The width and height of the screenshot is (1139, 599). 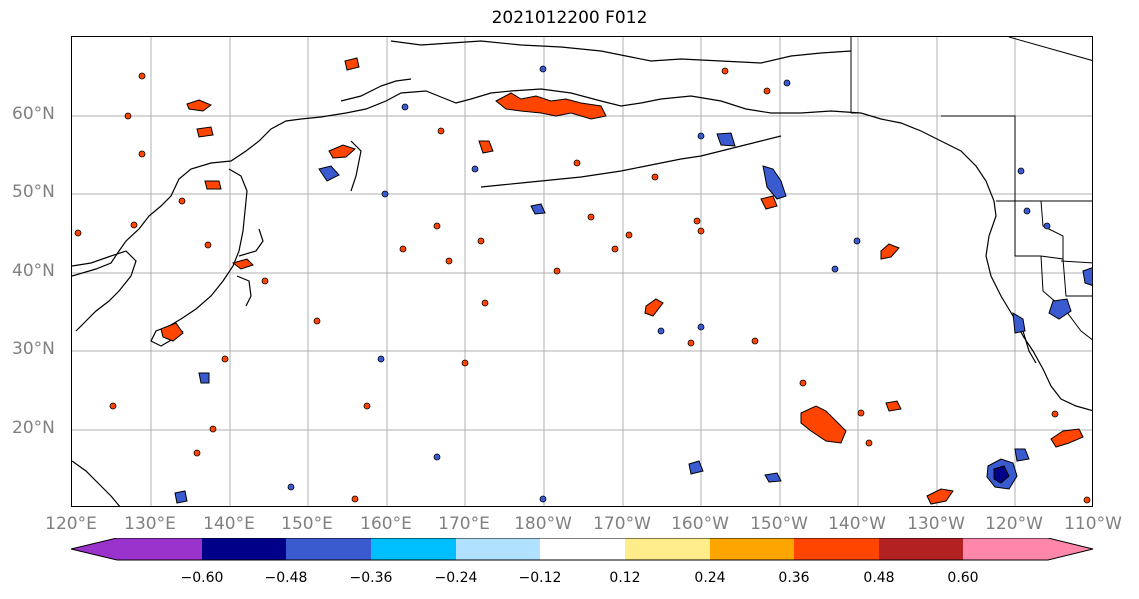 What do you see at coordinates (33, 114) in the screenshot?
I see `lat-label: 60°N` at bounding box center [33, 114].